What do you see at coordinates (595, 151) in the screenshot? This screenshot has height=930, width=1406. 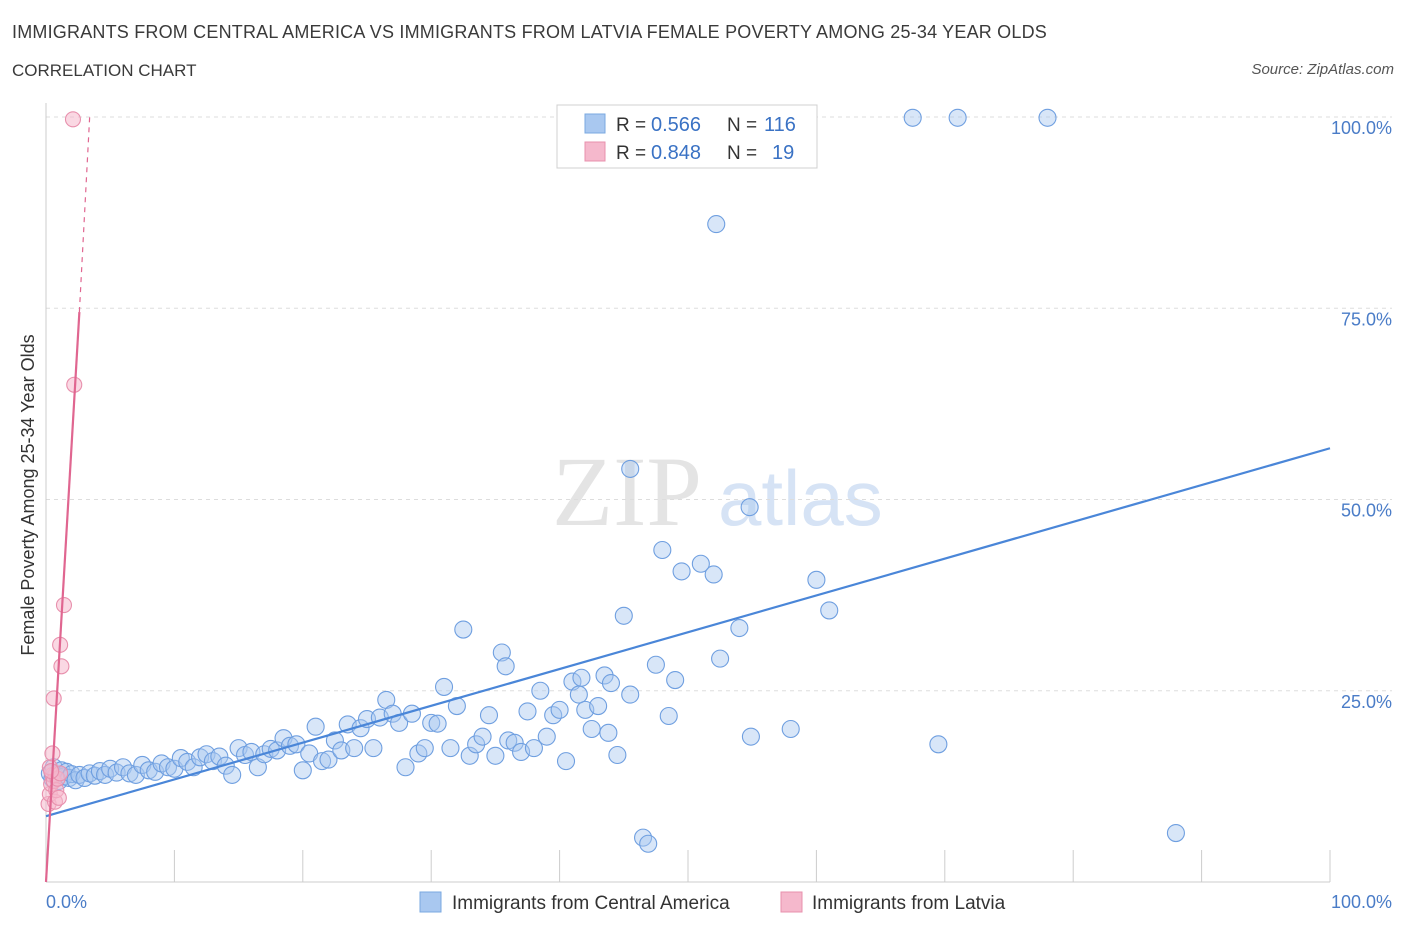 I see `legend-swatch-latvia` at bounding box center [595, 151].